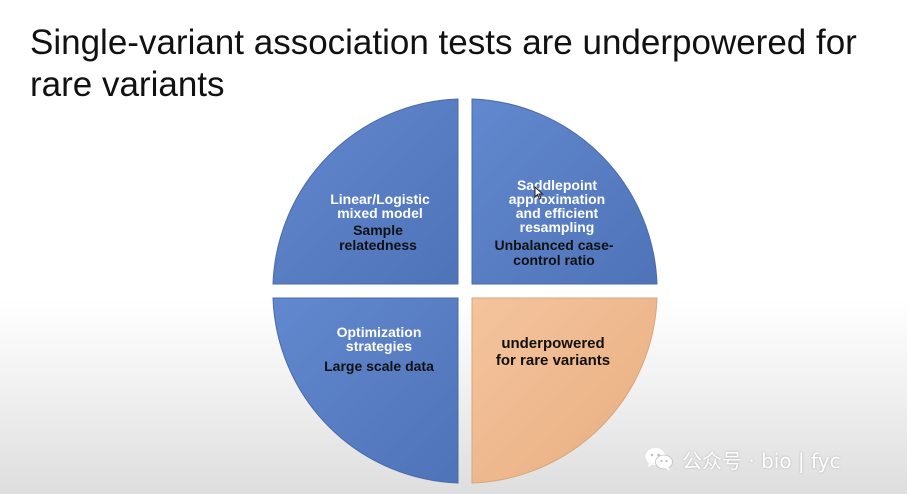 Image resolution: width=907 pixels, height=494 pixels. I want to click on quadrant-bottom-right-text: underpowered for rare variants, so click(553, 352).